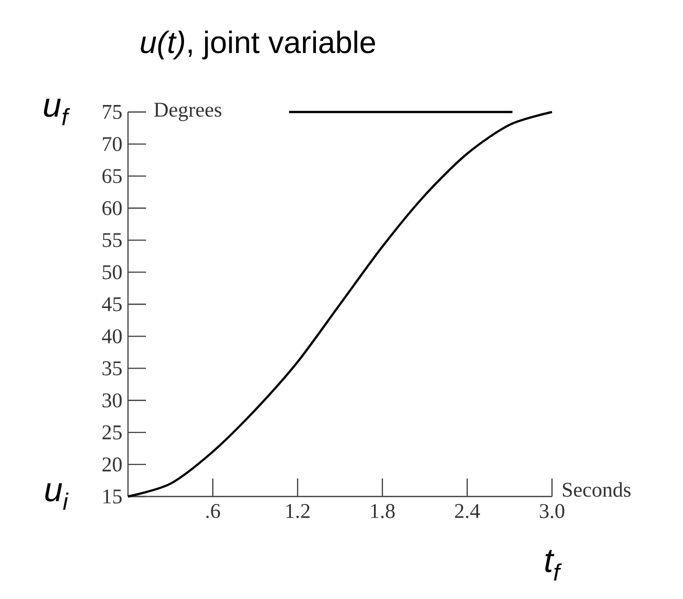  What do you see at coordinates (112, 400) in the screenshot?
I see `y-tick-label: 30` at bounding box center [112, 400].